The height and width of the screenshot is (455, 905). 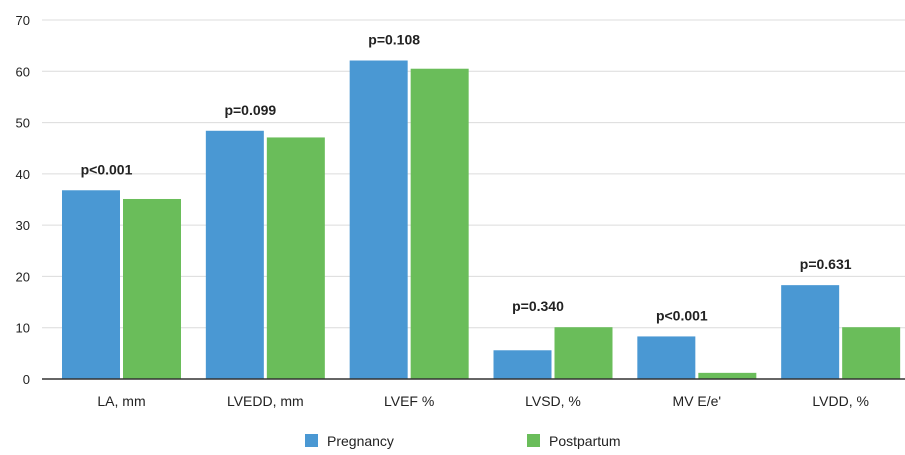 I want to click on y-tick-label: 20, so click(x=23, y=276).